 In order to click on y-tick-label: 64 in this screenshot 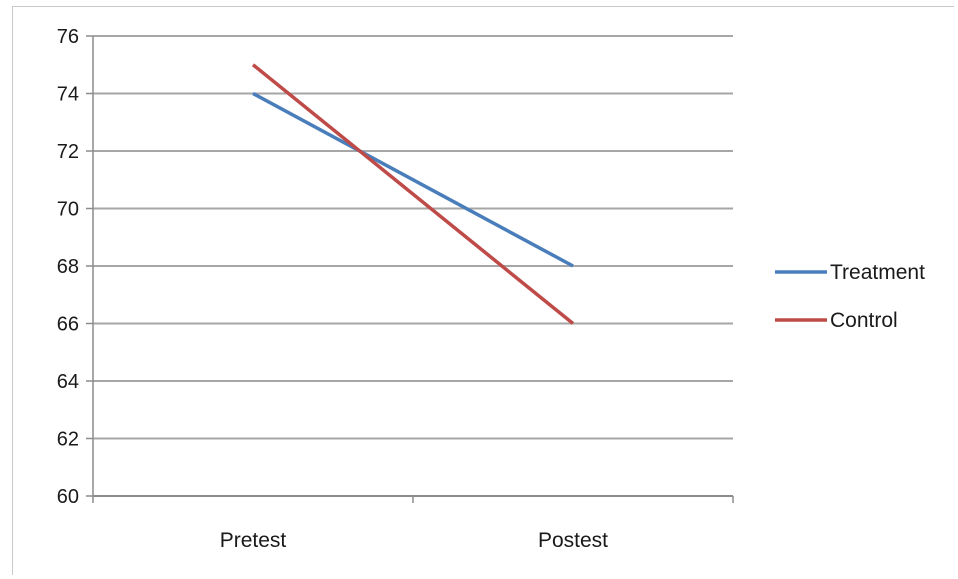, I will do `click(68, 382)`.